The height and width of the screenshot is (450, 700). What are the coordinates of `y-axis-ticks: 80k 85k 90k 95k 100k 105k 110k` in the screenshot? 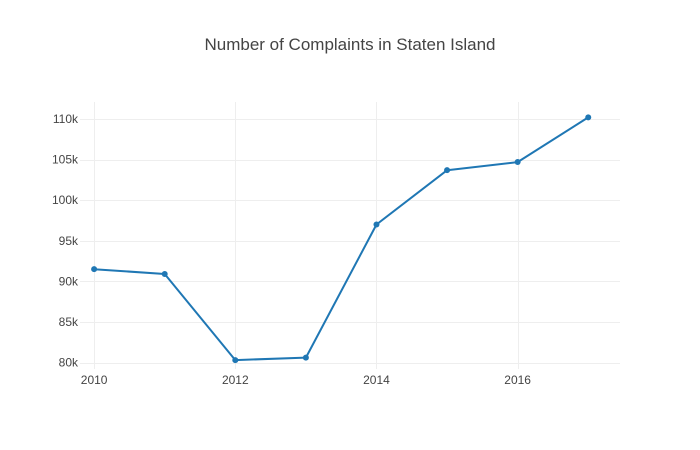 It's located at (65, 240).